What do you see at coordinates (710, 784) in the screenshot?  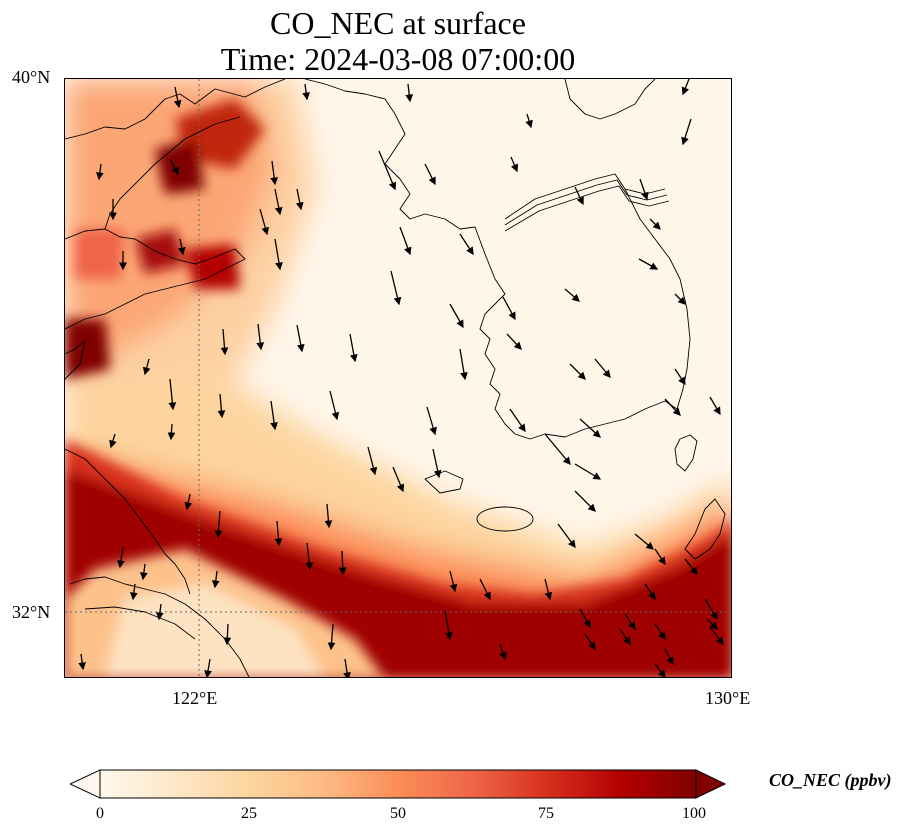 I see `colorbar-extend-high` at bounding box center [710, 784].